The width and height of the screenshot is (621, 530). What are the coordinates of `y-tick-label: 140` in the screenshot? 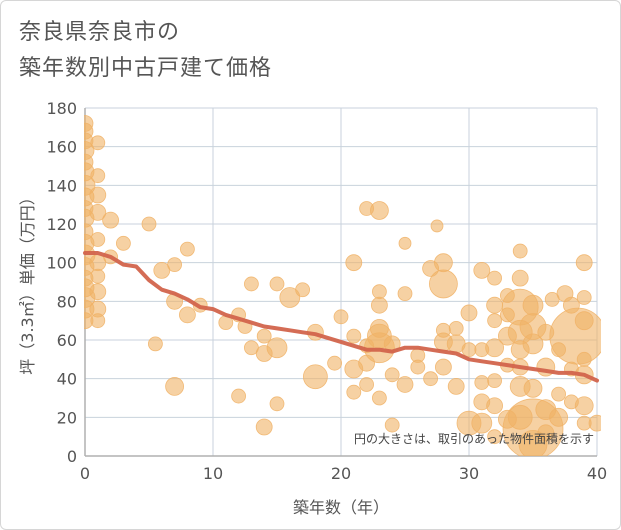 It's located at (61, 185).